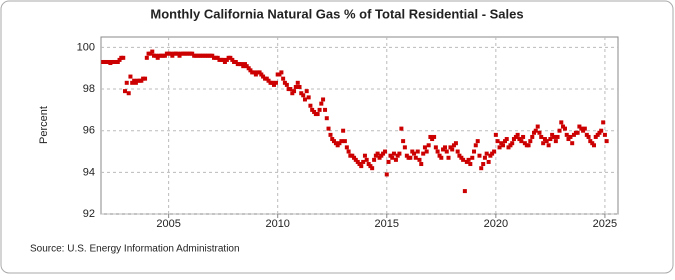 This screenshot has width=675, height=280. I want to click on x-tick-label: 2025, so click(605, 224).